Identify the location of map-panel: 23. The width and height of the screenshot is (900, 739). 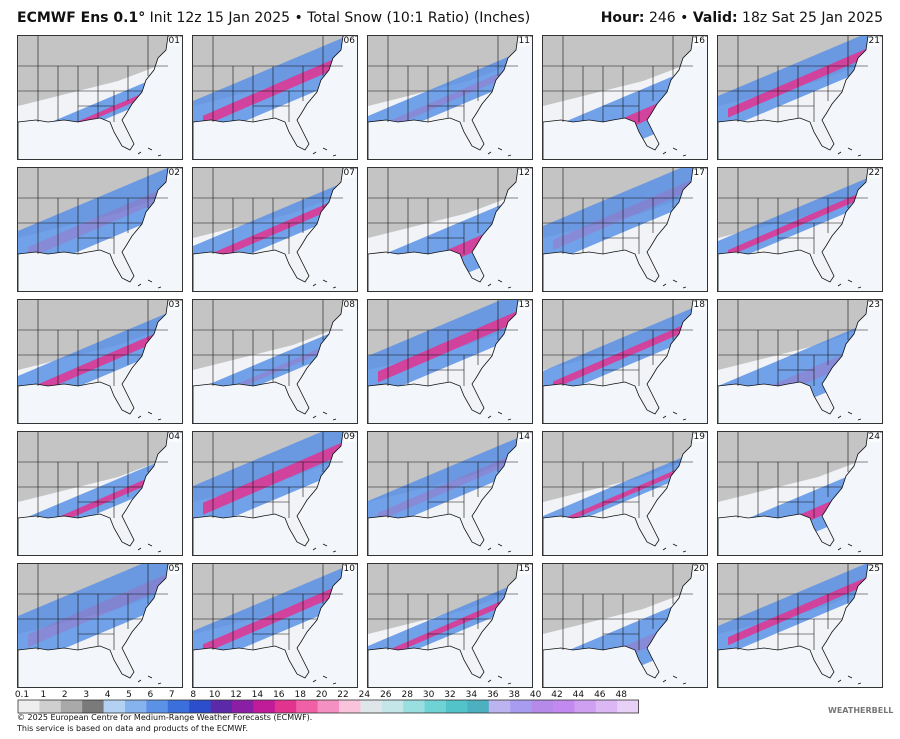
(800, 361).